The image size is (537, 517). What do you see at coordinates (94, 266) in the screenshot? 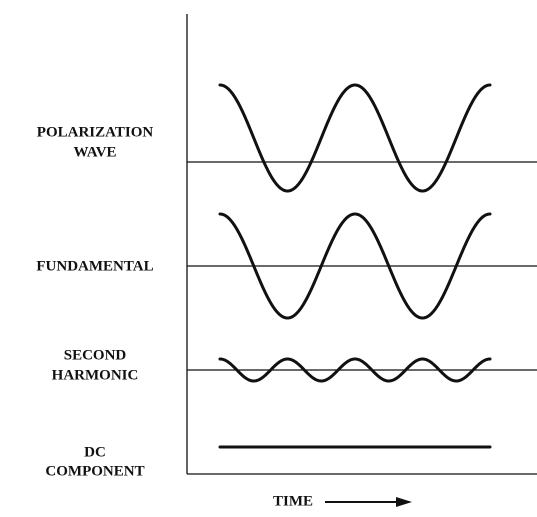
I see `label: FUNDAMENTAL` at bounding box center [94, 266].